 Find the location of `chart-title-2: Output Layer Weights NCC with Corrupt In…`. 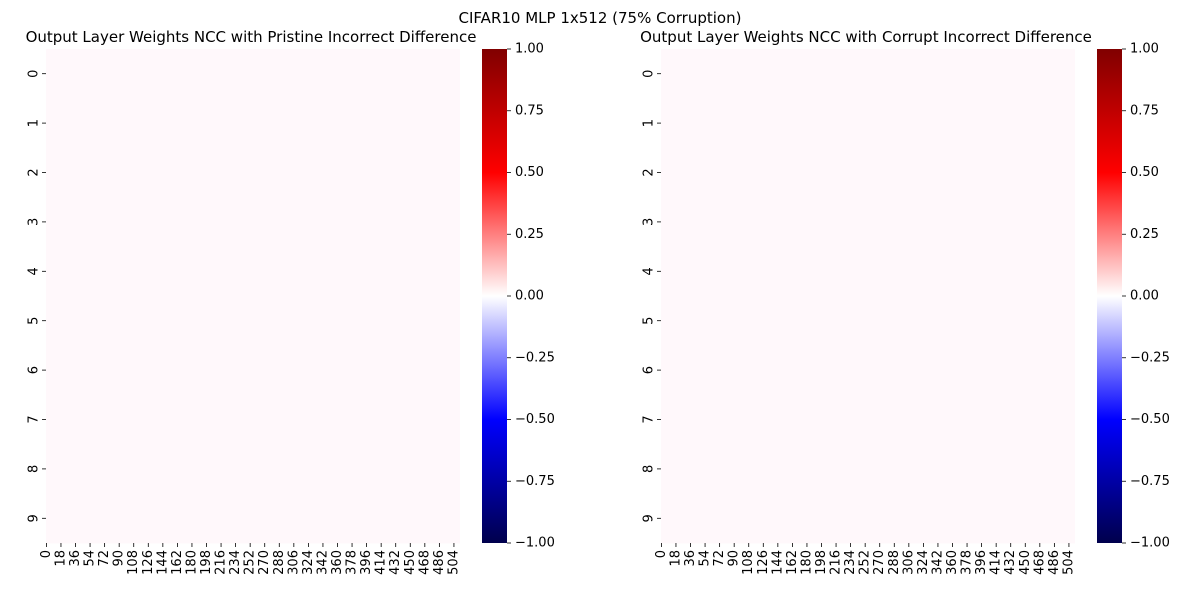

chart-title-2: Output Layer Weights NCC with Corrupt In… is located at coordinates (866, 37).